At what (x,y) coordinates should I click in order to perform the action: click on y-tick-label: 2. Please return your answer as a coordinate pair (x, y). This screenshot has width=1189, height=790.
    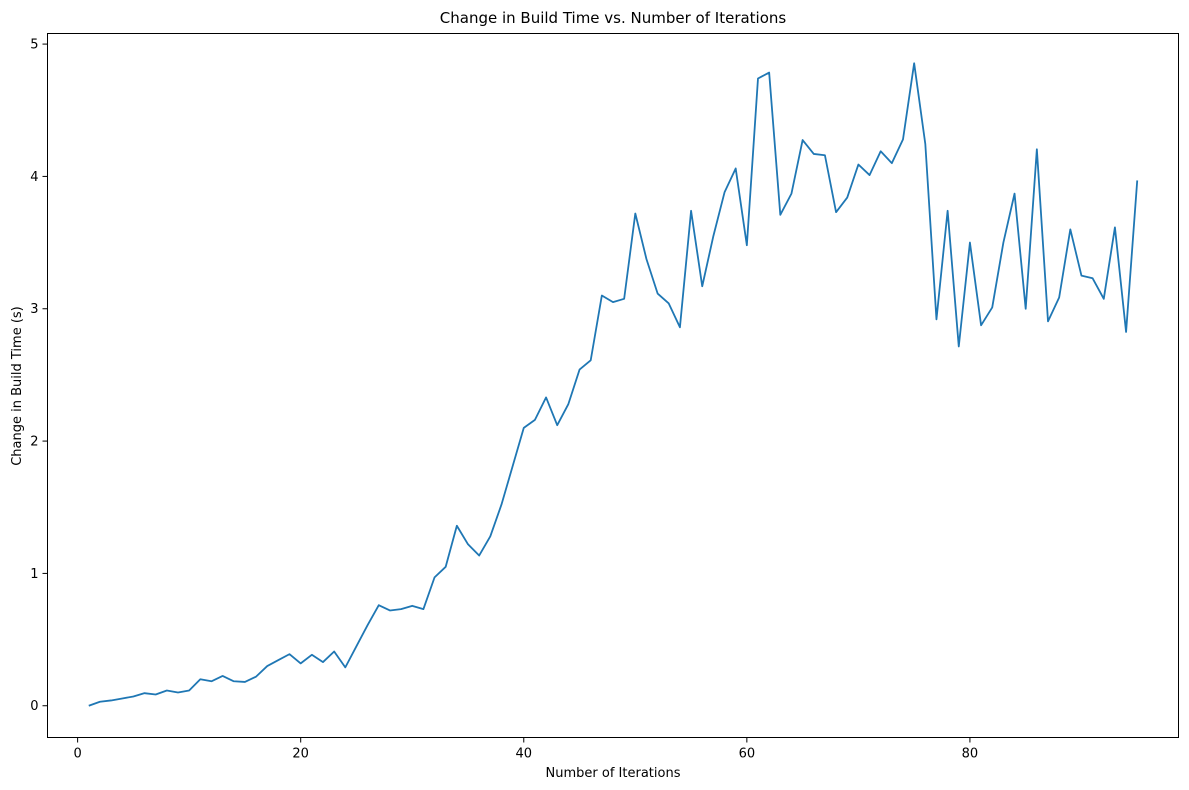
    Looking at the image, I should click on (34, 442).